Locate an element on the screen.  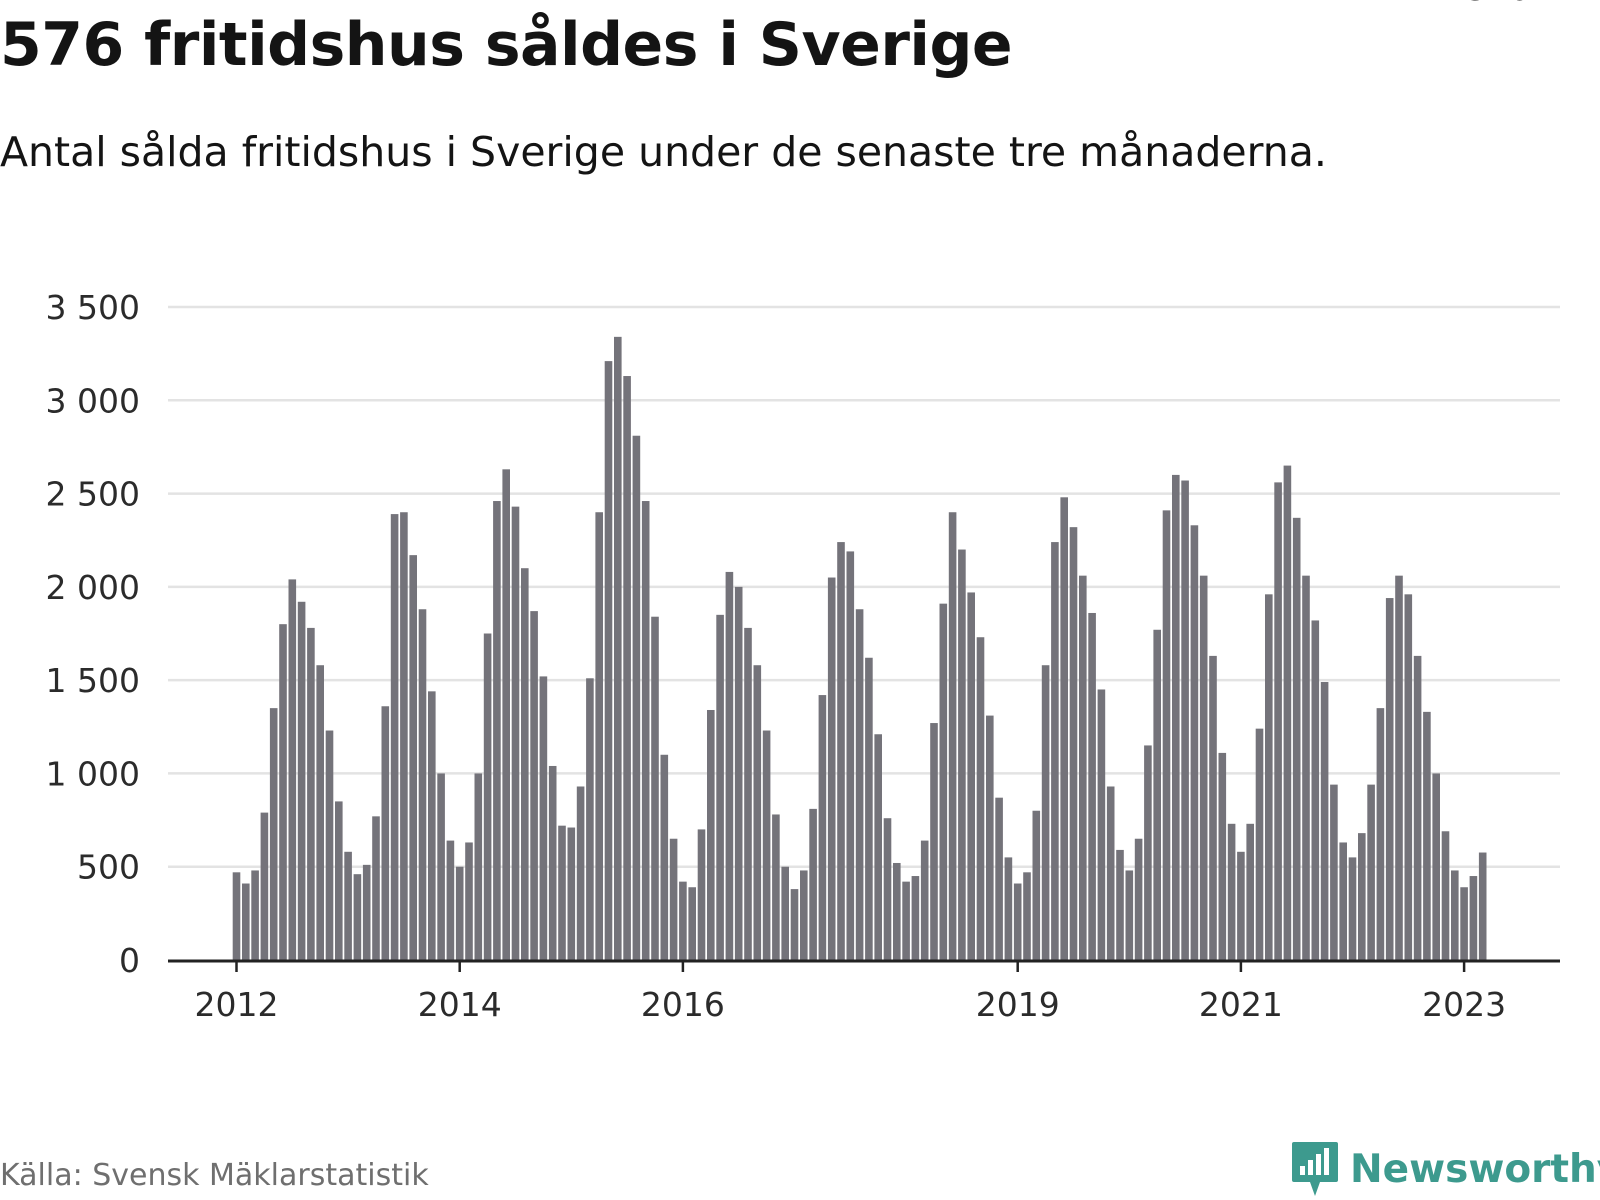
x-tick-label: 2016 is located at coordinates (683, 1004).